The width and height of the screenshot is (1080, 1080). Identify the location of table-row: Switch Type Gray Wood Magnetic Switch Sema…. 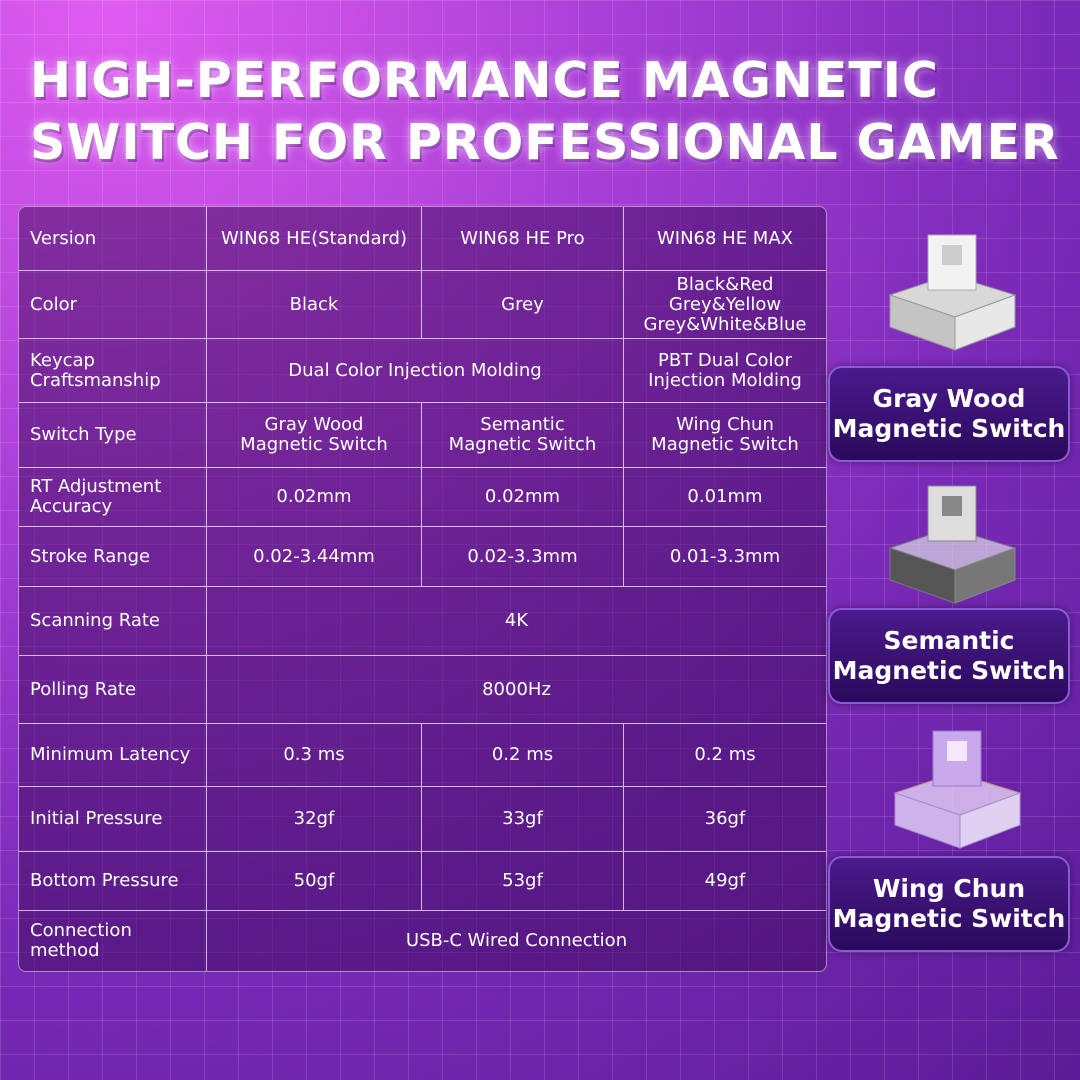
(422, 435).